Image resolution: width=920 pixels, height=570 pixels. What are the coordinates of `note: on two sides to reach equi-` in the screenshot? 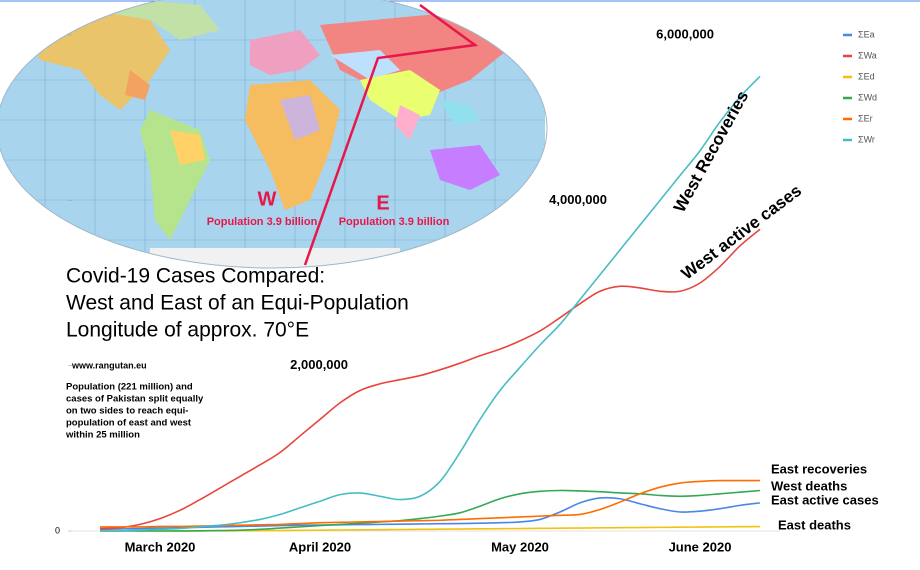 It's located at (127, 411).